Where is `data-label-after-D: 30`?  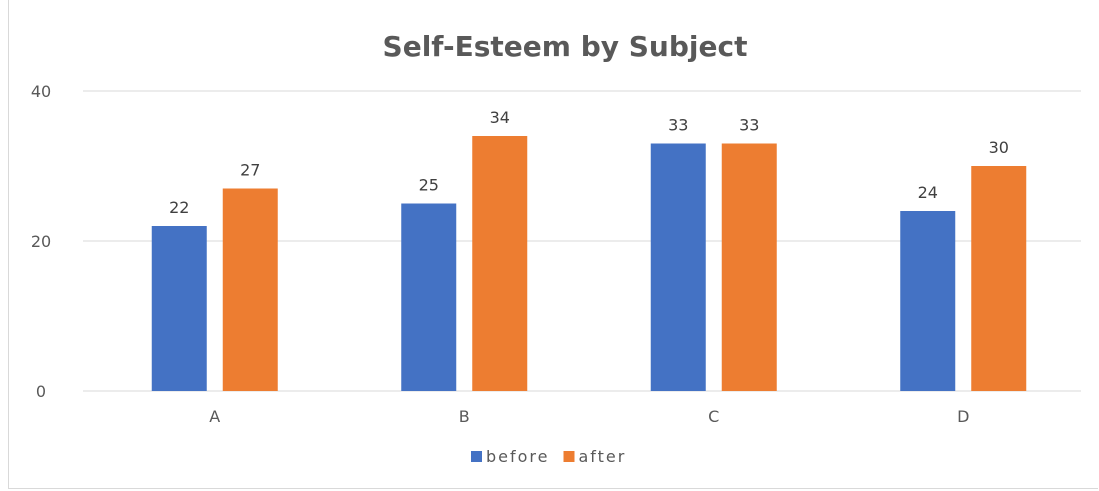
data-label-after-D: 30 is located at coordinates (999, 147).